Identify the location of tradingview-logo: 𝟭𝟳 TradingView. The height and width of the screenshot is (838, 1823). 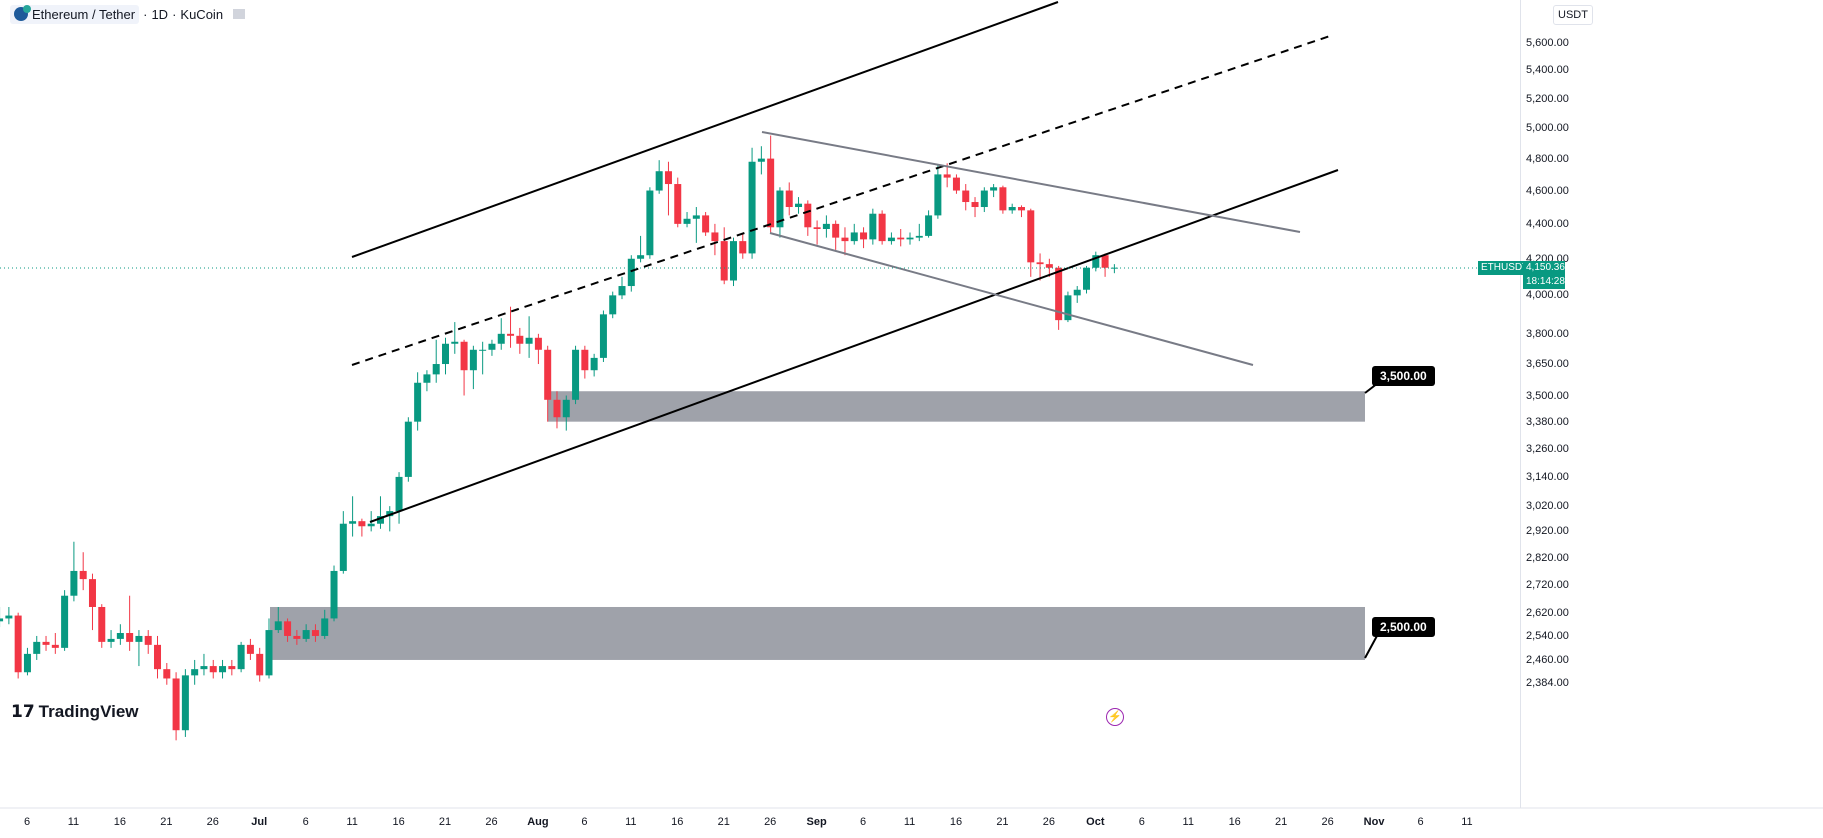
(75, 712).